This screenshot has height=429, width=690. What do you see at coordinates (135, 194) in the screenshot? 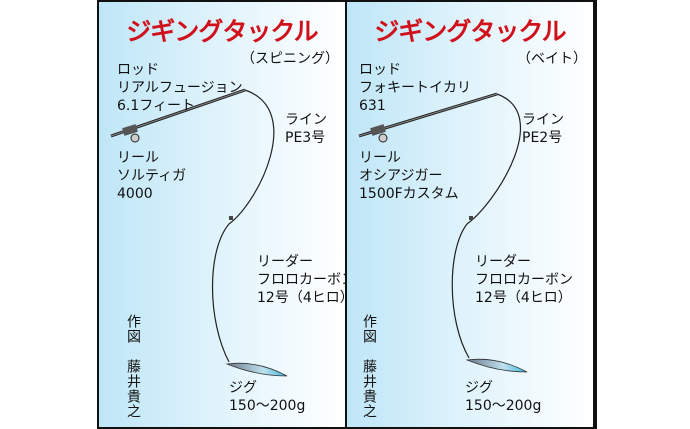
I see `reel-label: 4000` at bounding box center [135, 194].